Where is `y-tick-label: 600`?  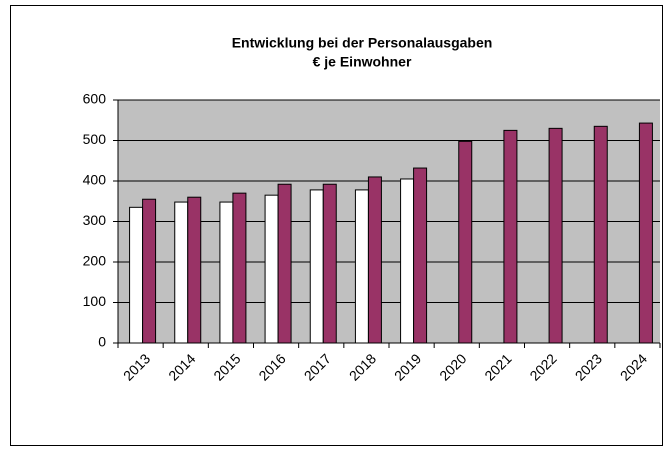
y-tick-label: 600 is located at coordinates (95, 99).